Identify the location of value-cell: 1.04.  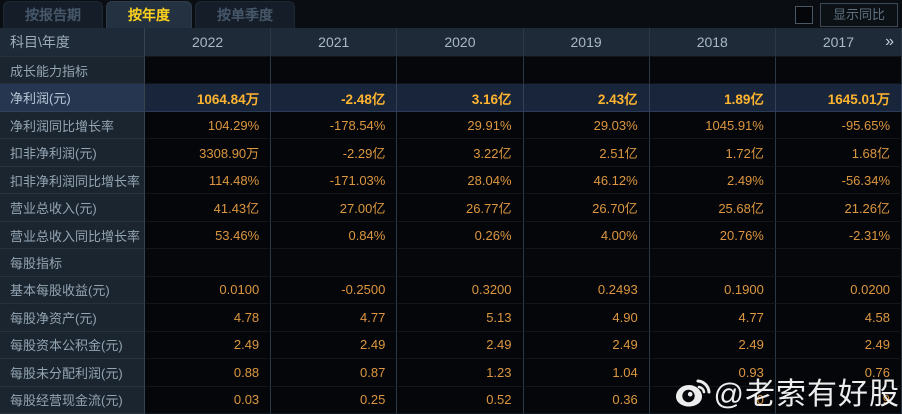
(586, 373).